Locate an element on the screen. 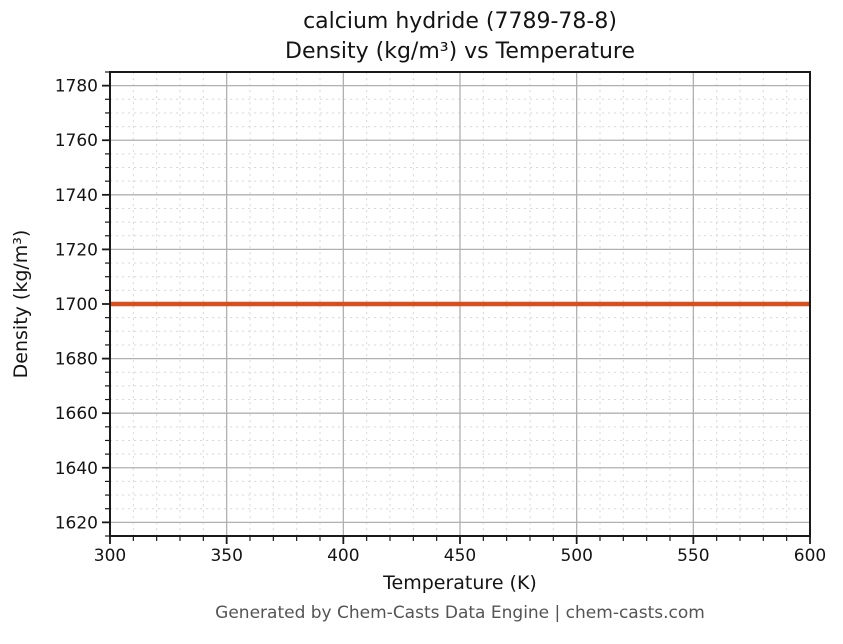  x-tick-label: 600 is located at coordinates (810, 556).